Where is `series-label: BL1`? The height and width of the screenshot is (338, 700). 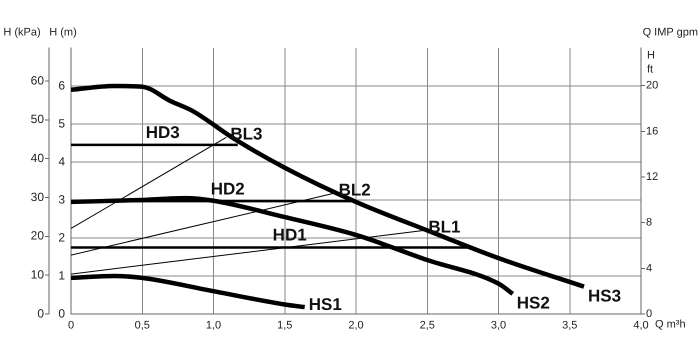 series-label: BL1 is located at coordinates (444, 227).